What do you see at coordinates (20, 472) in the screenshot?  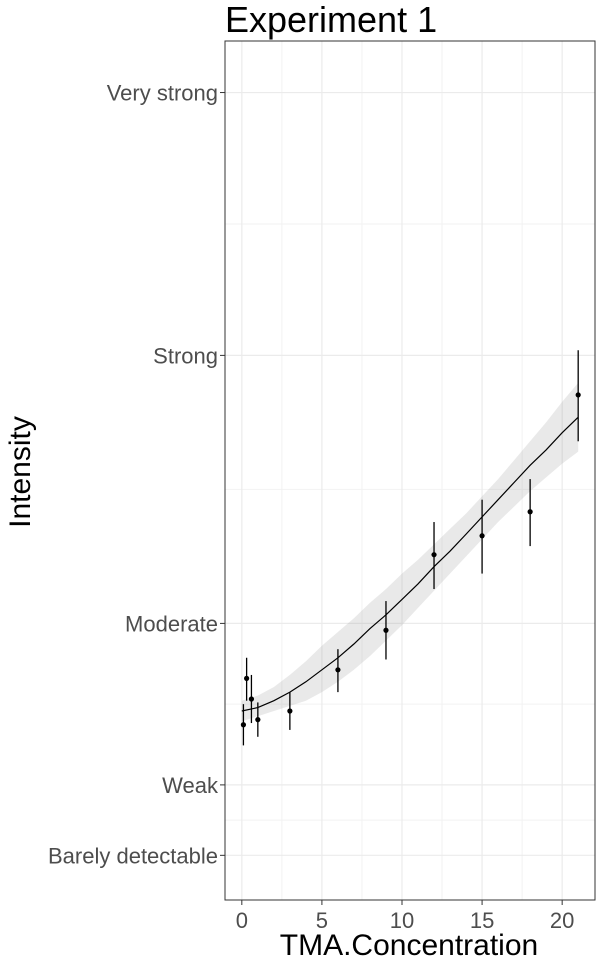 I see `y-axis-title: Intensity` at bounding box center [20, 472].